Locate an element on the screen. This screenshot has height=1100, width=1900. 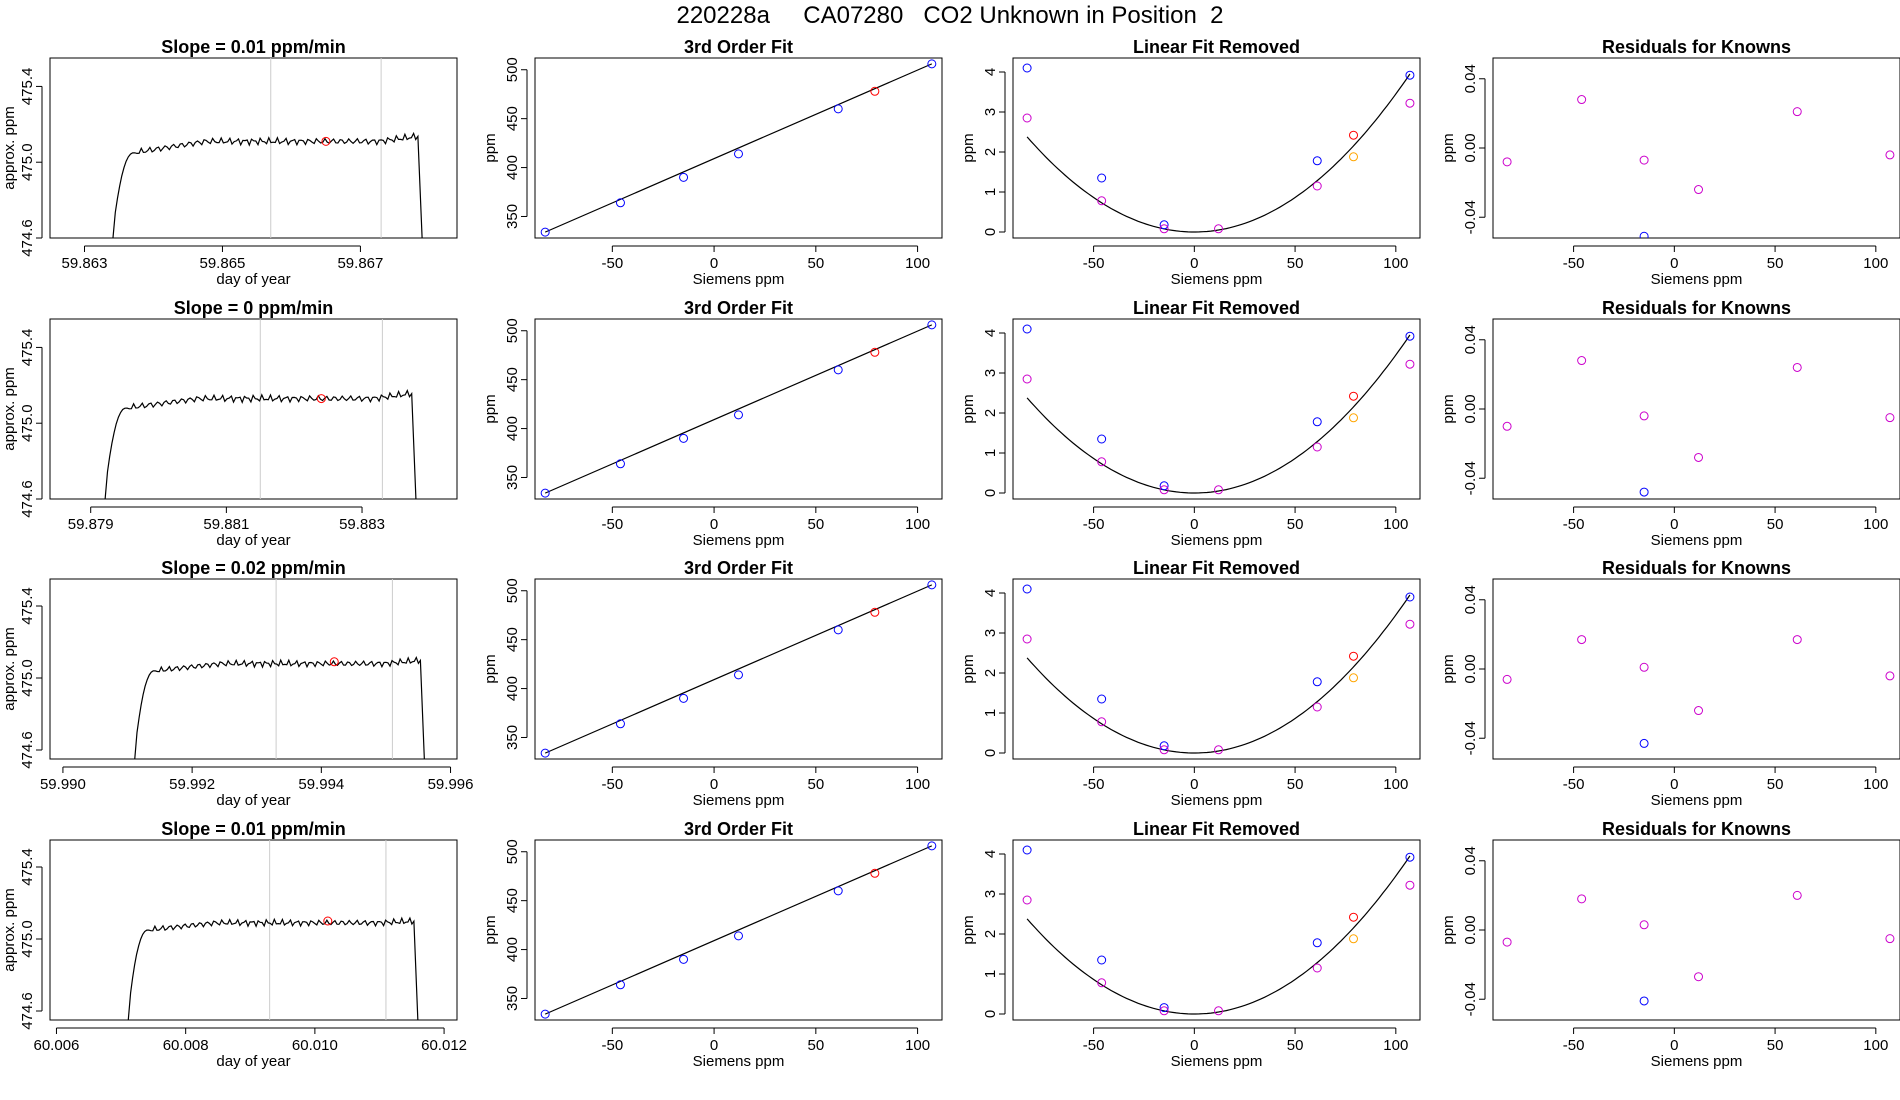
panel-title: Slope = 0.01 ppm/min is located at coordinates (253, 829).